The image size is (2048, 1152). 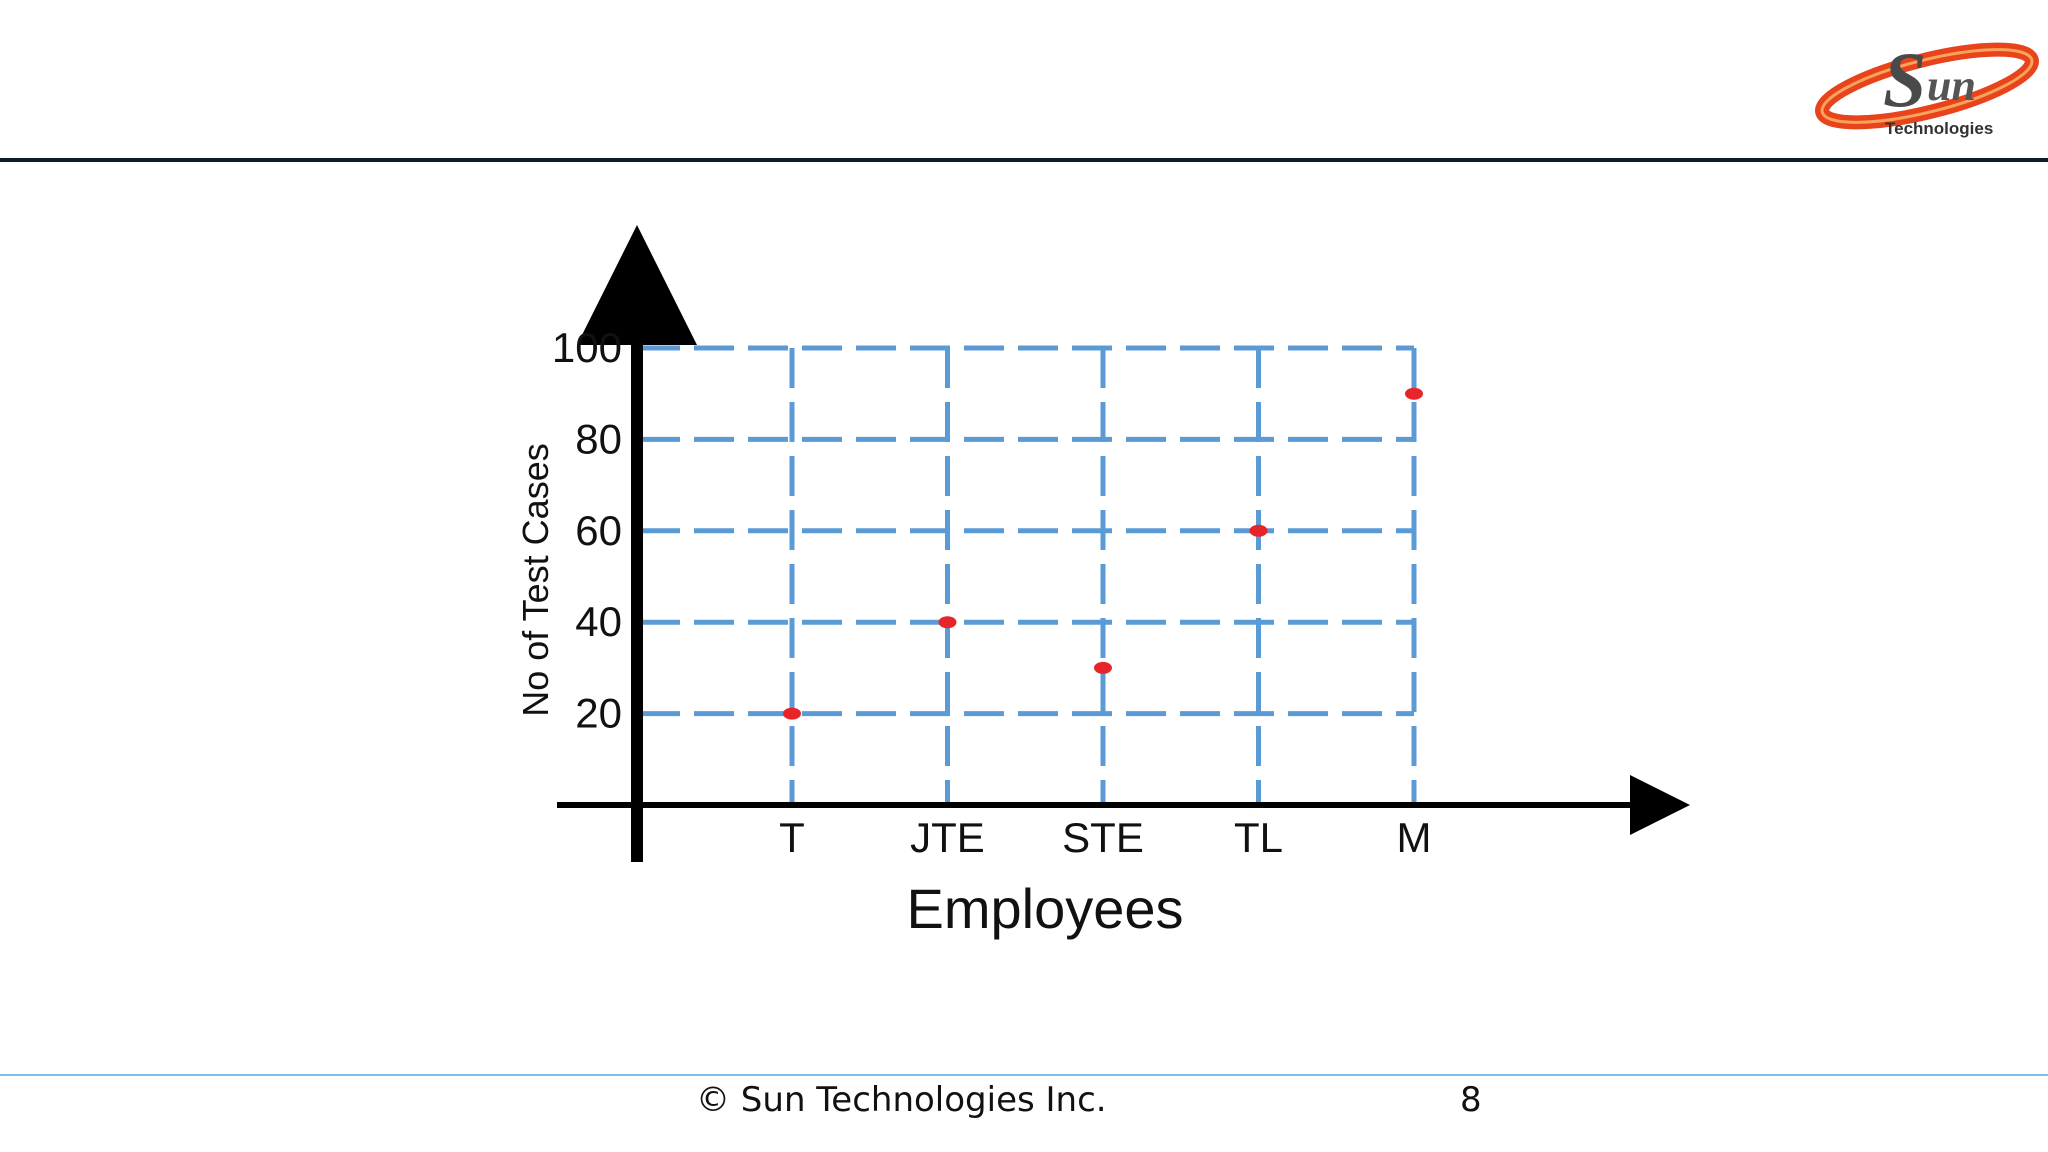 I want to click on logo-sun-letters-small: un, so click(x=1951, y=85).